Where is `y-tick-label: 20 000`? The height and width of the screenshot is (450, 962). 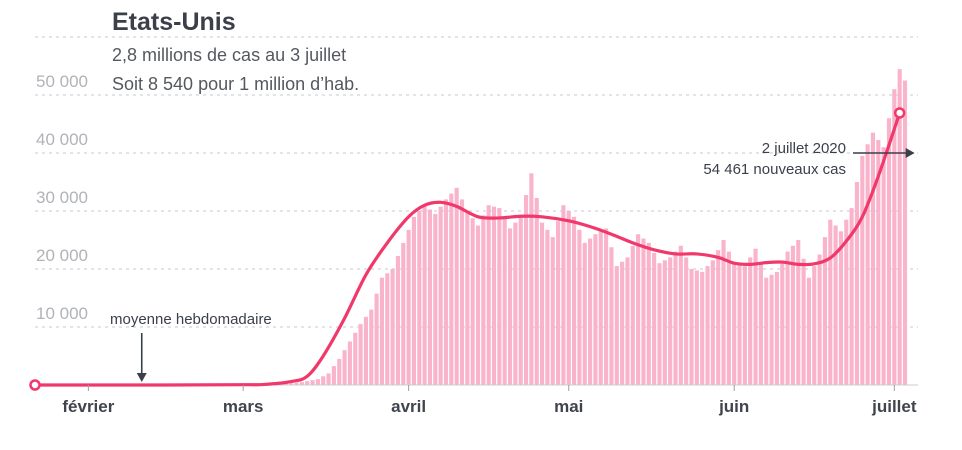 y-tick-label: 20 000 is located at coordinates (68, 256).